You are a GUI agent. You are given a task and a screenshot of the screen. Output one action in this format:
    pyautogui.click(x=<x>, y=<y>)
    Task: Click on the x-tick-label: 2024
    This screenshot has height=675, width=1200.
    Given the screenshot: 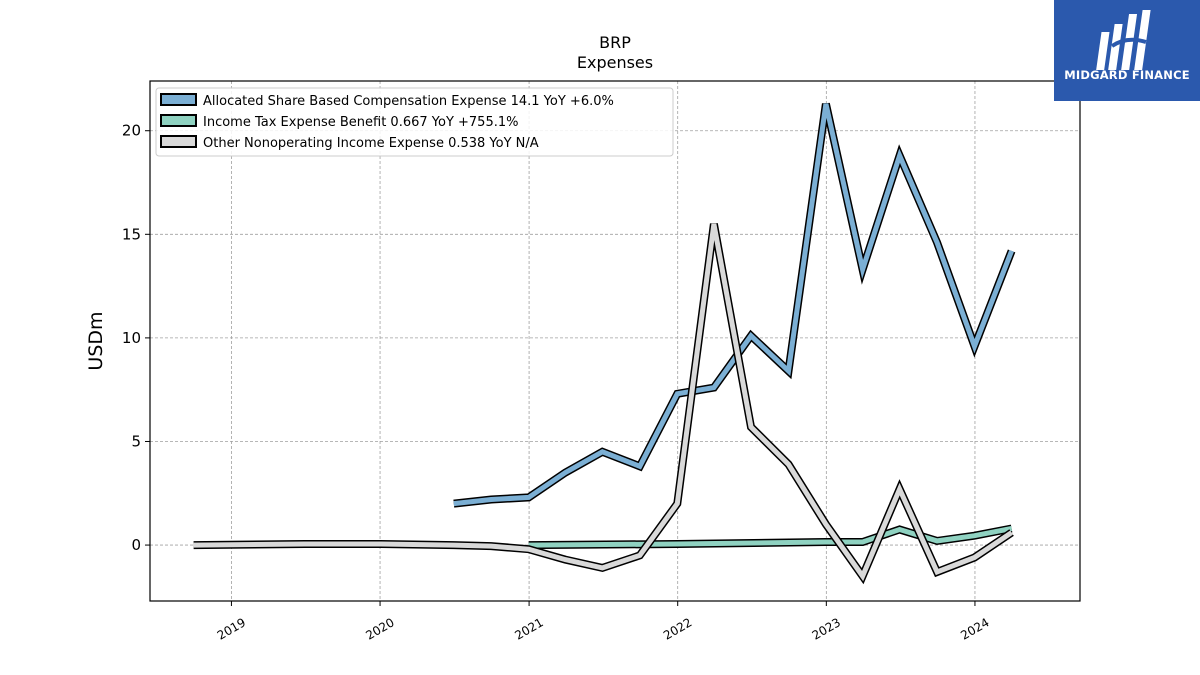 What is the action you would take?
    pyautogui.click(x=974, y=628)
    